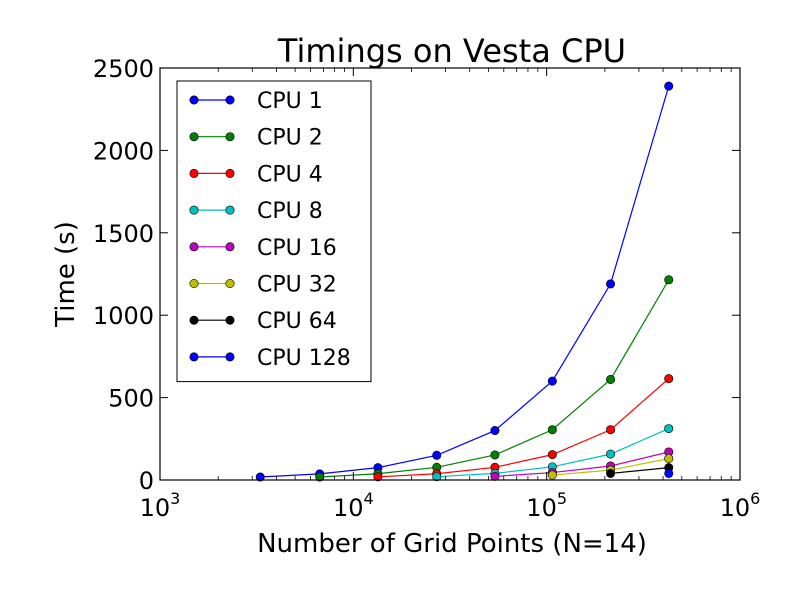  Describe the element at coordinates (146, 481) in the screenshot. I see `y-tick-label: 0` at that location.